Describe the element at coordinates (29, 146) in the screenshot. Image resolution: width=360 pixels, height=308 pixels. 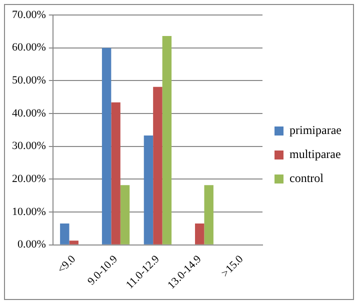
I see `y-tick-label: 30.00%` at that location.